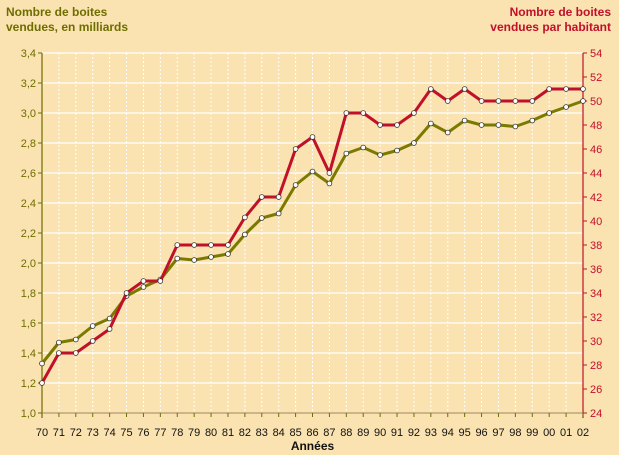 The width and height of the screenshot is (619, 455). I want to click on left-axis-tick-label: 2,4, so click(28, 204).